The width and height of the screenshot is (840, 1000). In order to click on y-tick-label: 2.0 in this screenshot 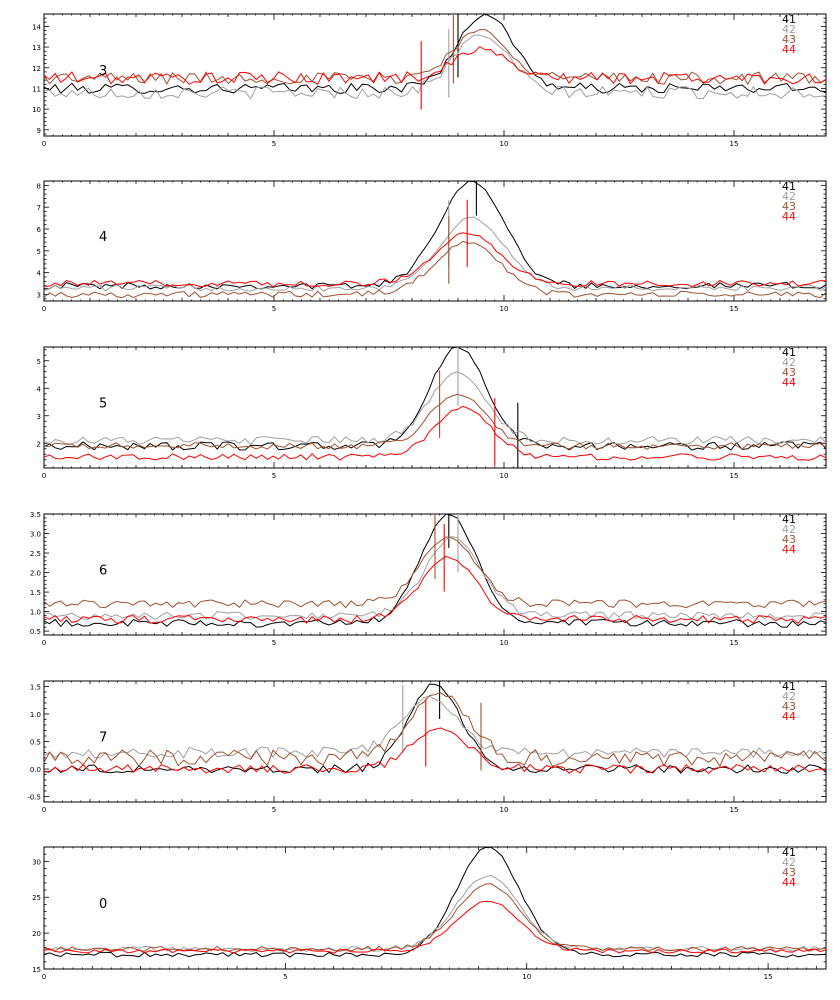, I will do `click(35, 574)`.